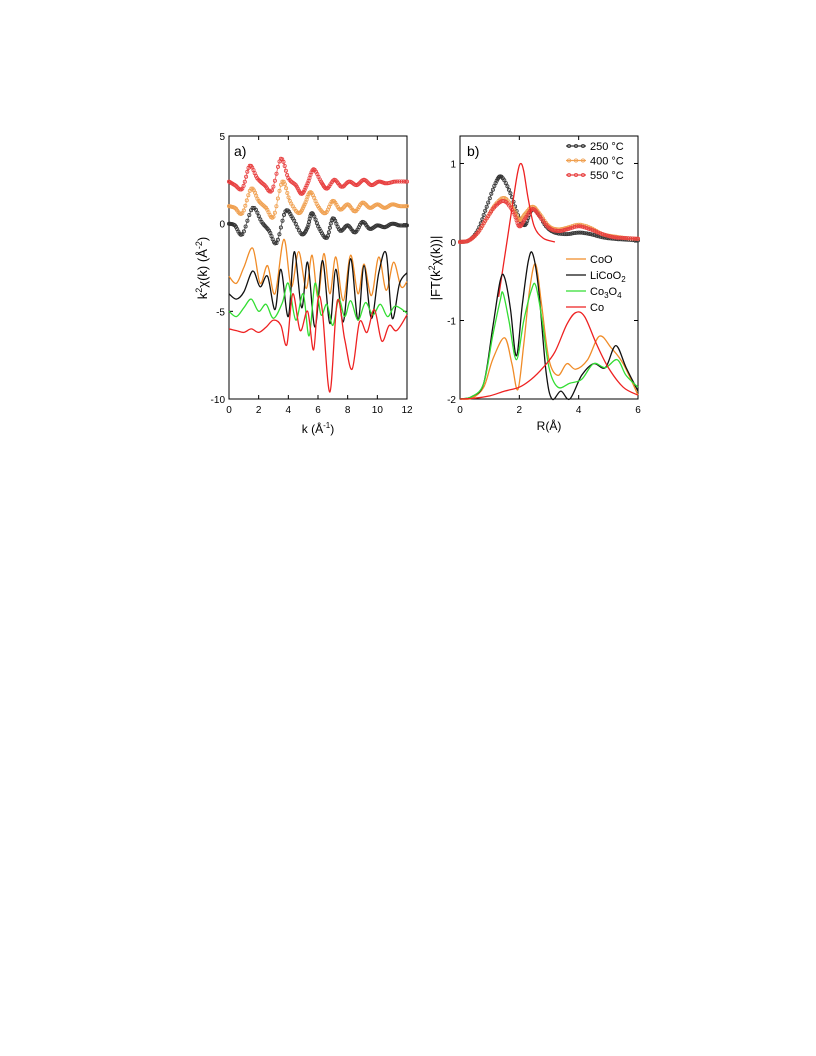 This screenshot has width=816, height=1056. What do you see at coordinates (240, 151) in the screenshot?
I see `panel-a-label: a)` at bounding box center [240, 151].